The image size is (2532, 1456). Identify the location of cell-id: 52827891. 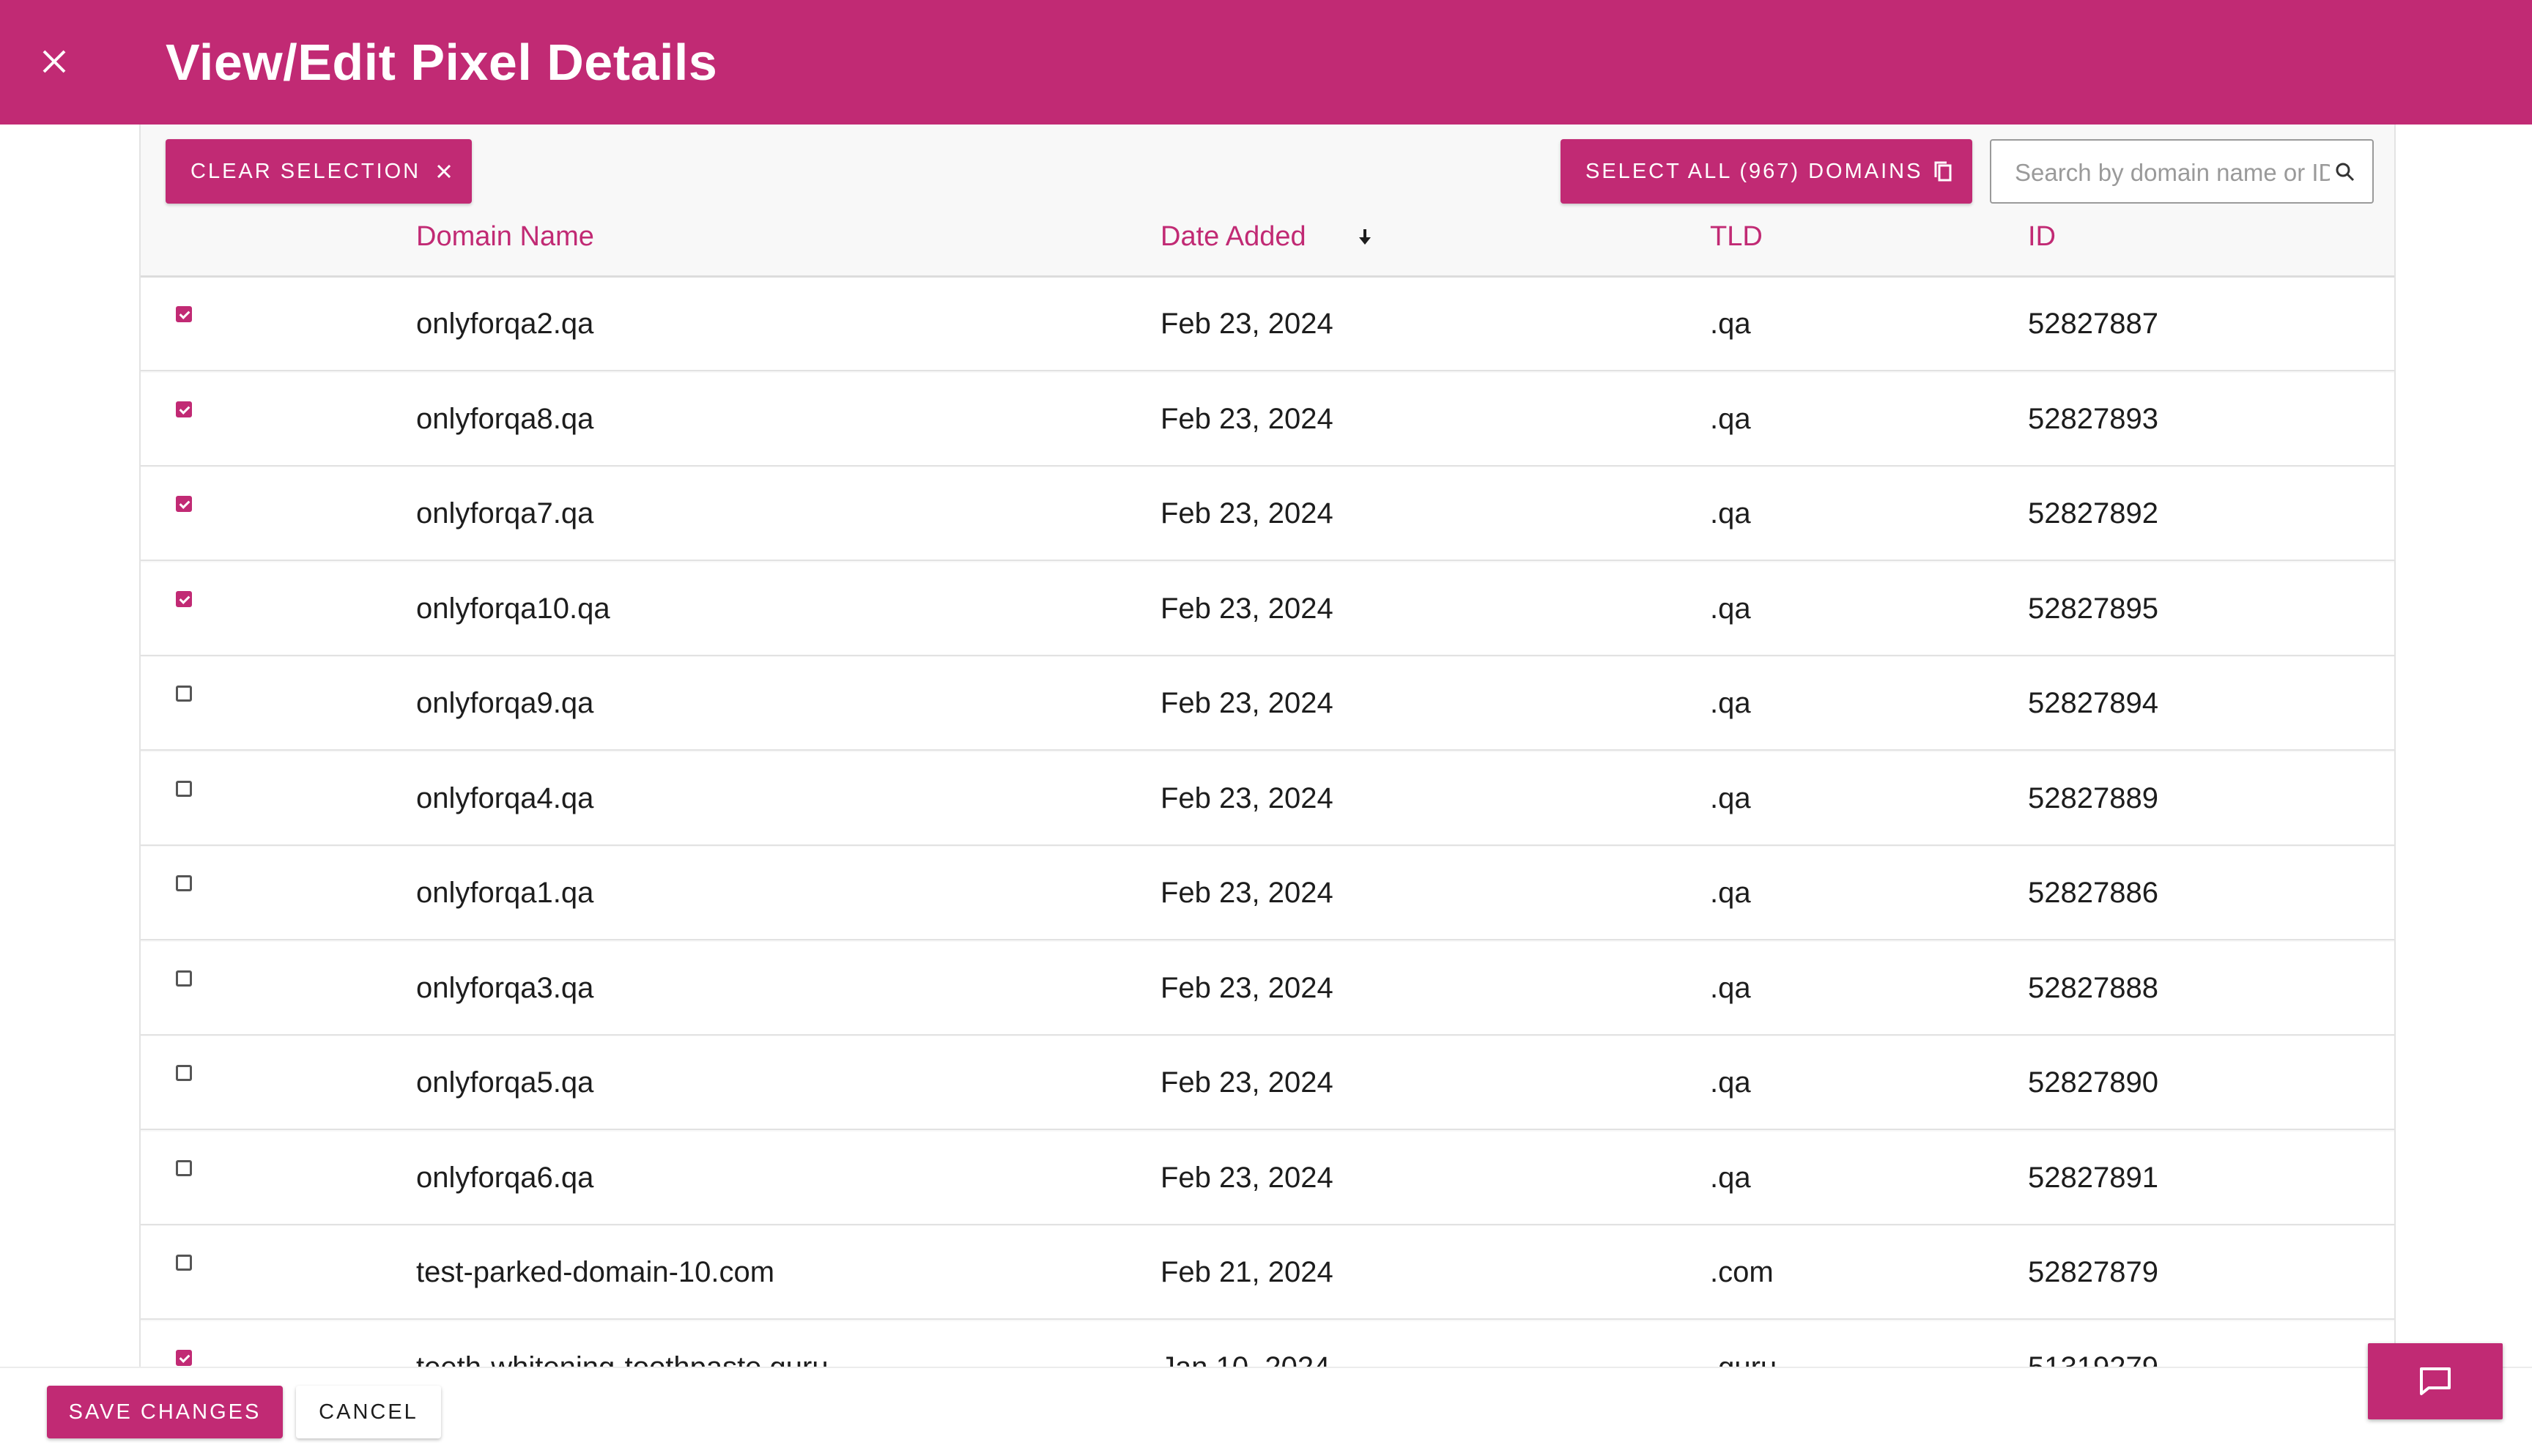
(2093, 1178).